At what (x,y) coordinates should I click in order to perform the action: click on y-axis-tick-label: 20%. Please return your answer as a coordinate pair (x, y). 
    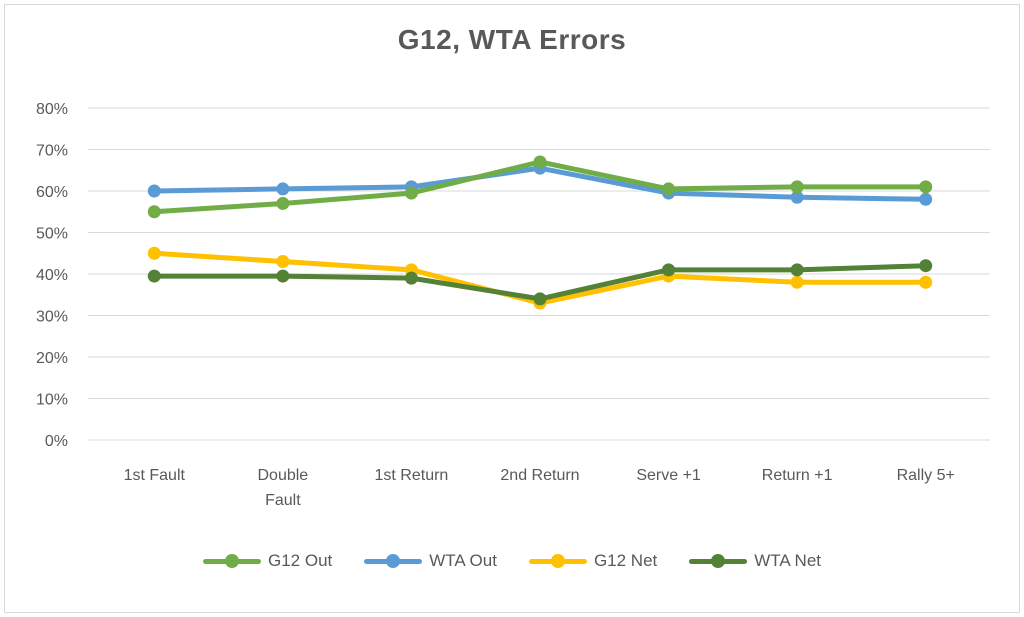
    Looking at the image, I should click on (52, 358).